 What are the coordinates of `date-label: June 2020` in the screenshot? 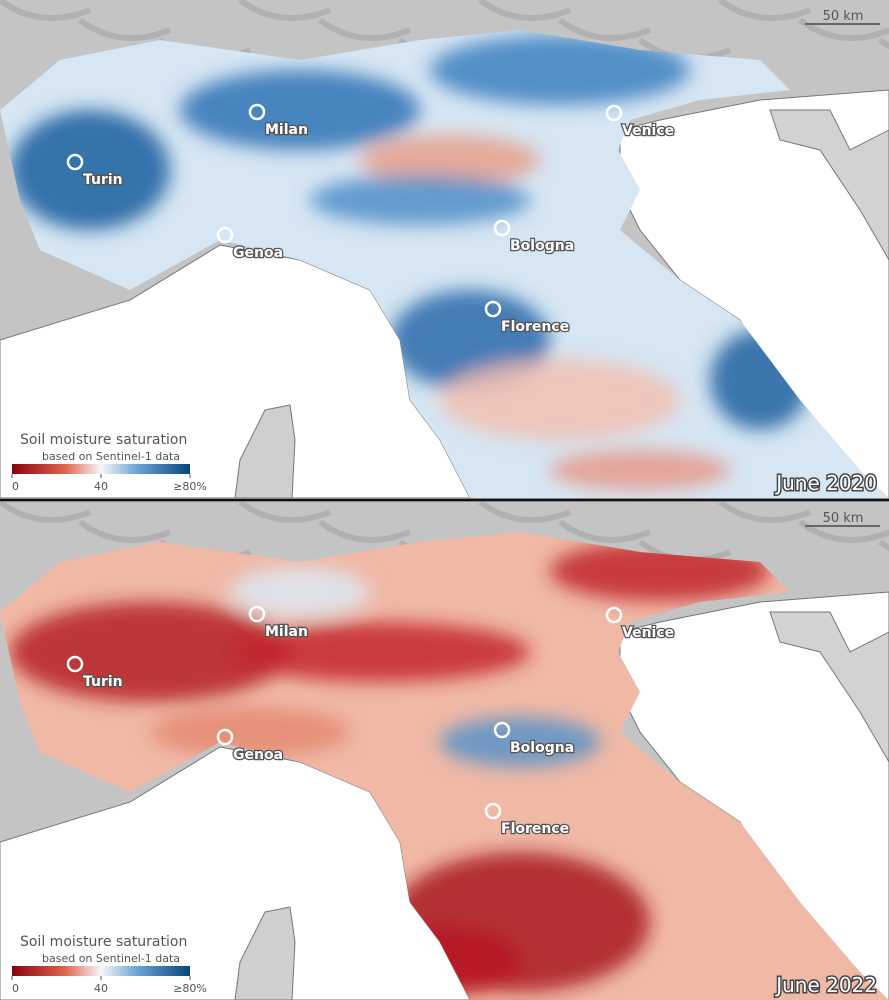 It's located at (825, 483).